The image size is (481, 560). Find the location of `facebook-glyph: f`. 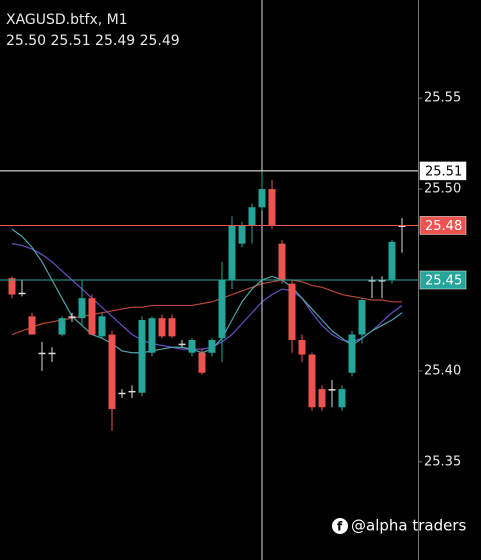

facebook-glyph: f is located at coordinates (340, 527).